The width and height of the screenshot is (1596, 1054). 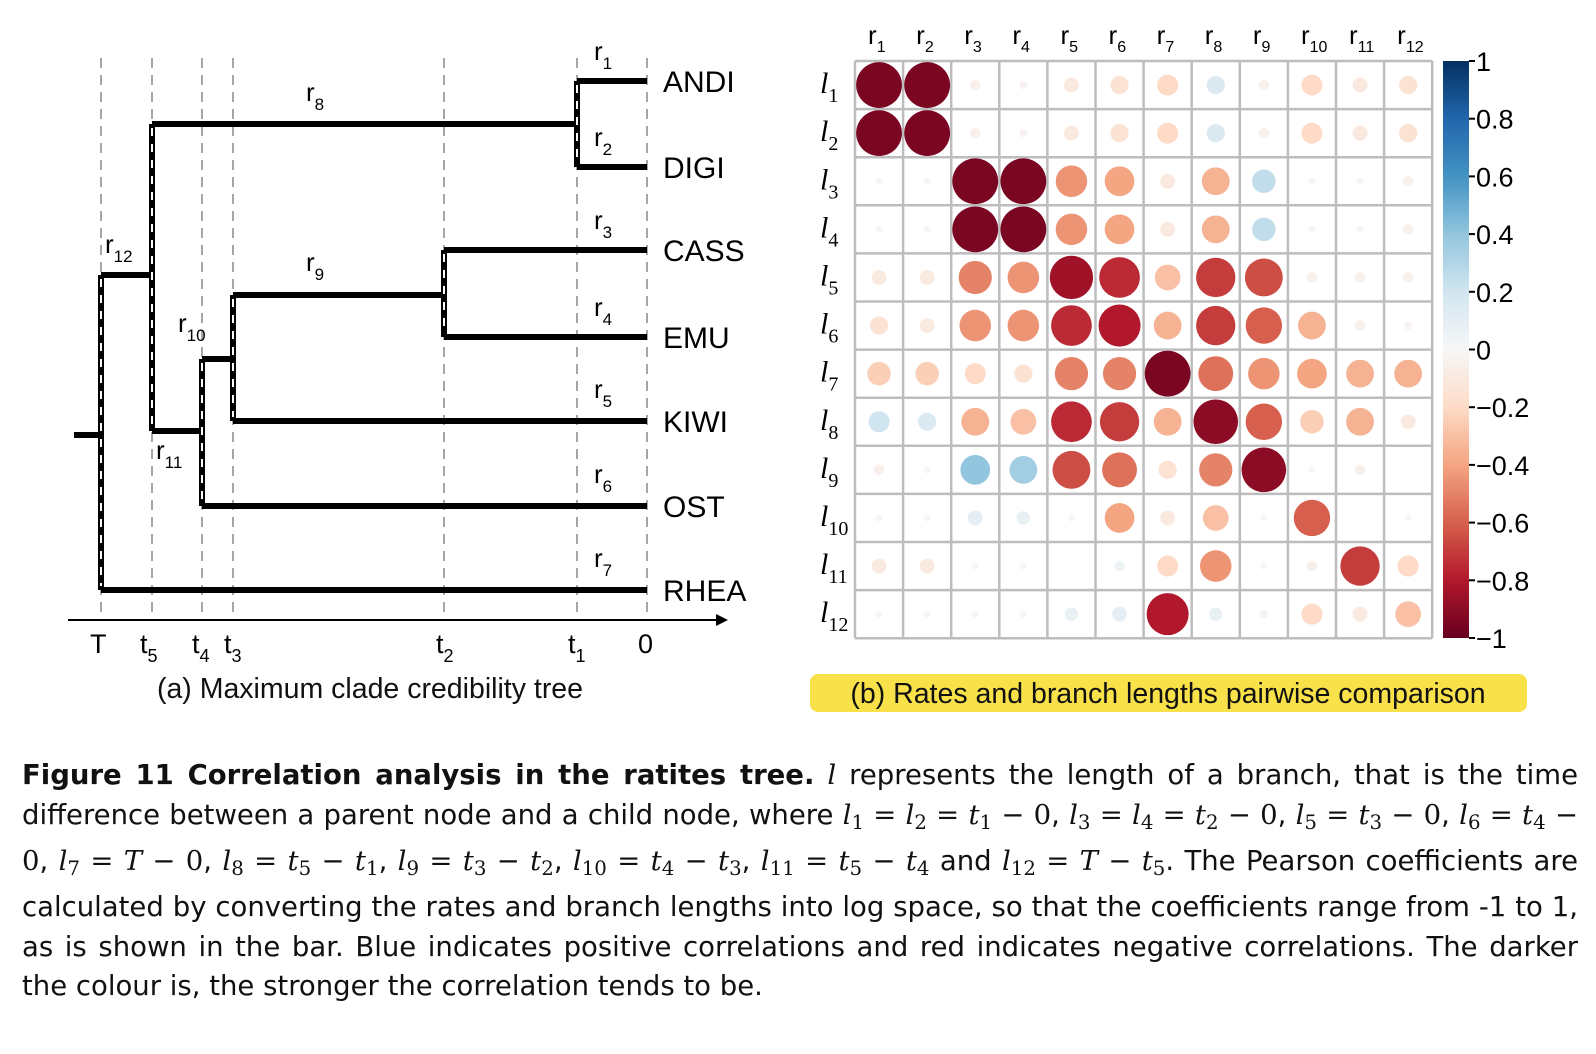 What do you see at coordinates (975, 374) in the screenshot?
I see `dot-l7-r3` at bounding box center [975, 374].